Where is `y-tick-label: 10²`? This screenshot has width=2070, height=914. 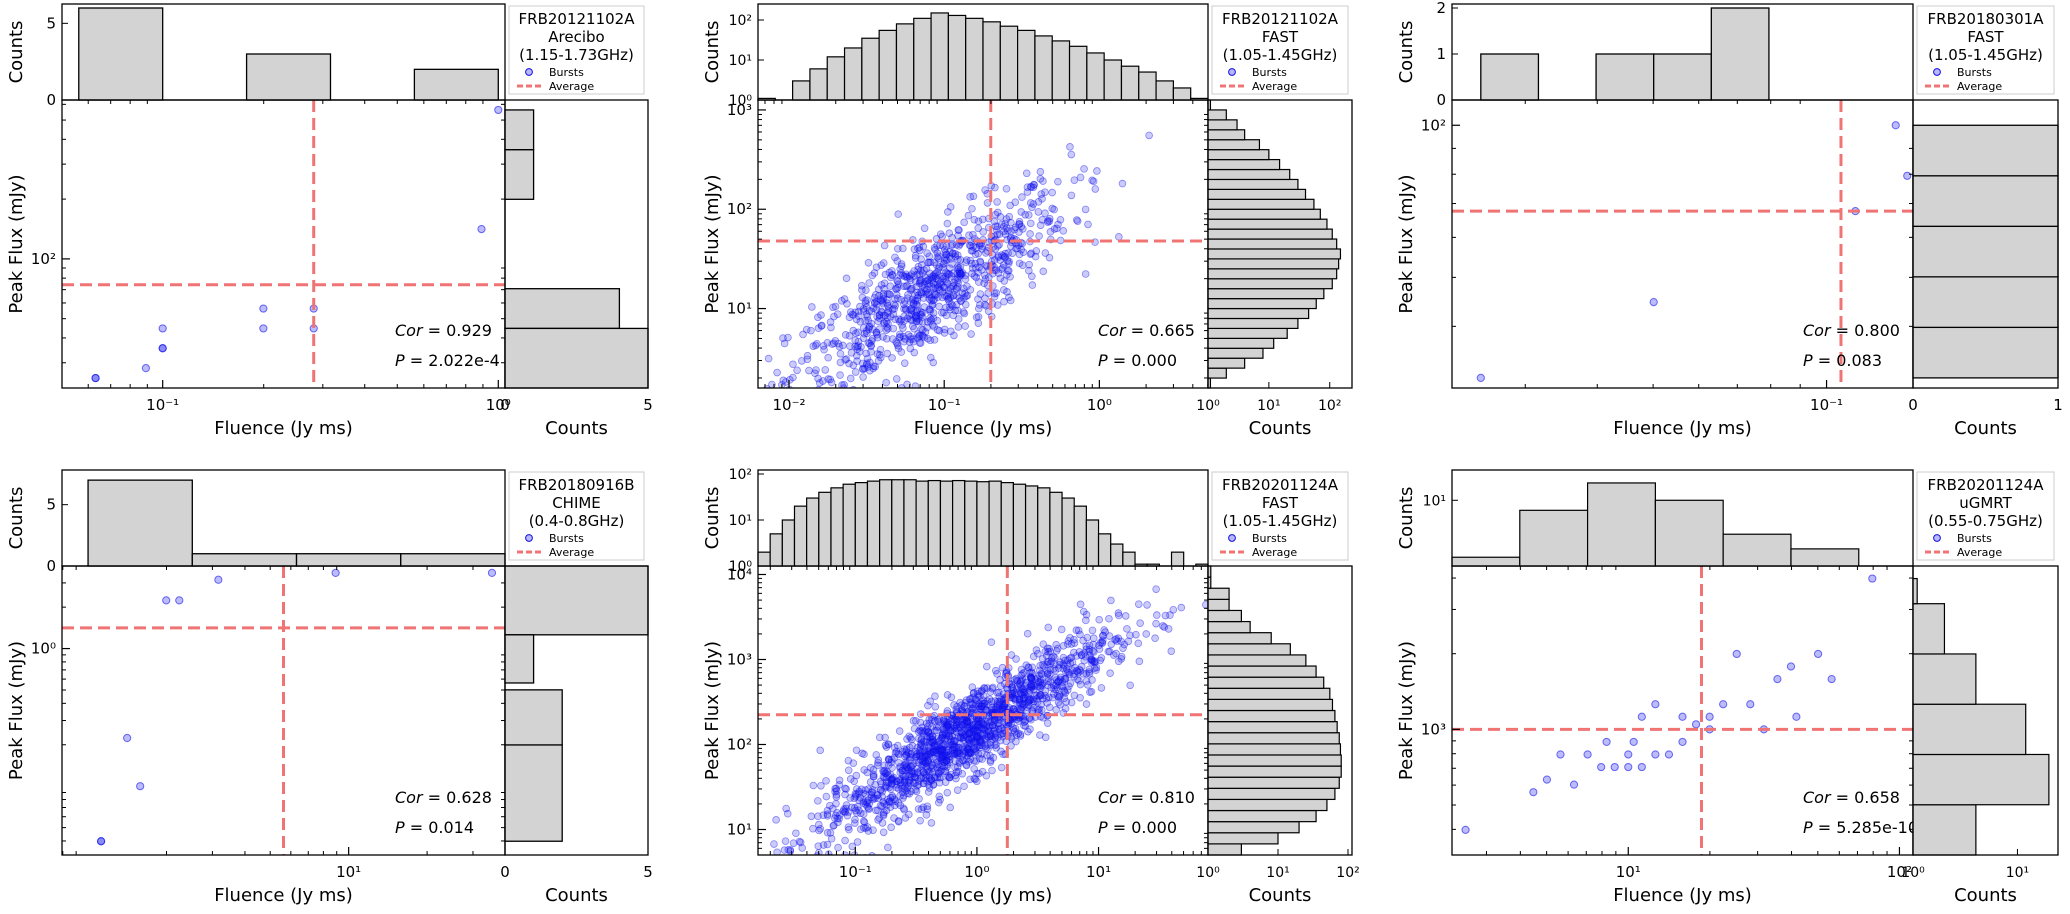
y-tick-label: 10² is located at coordinates (1433, 125).